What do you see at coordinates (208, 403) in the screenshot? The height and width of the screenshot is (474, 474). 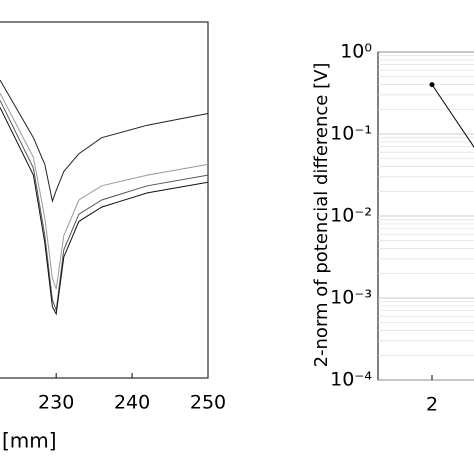 I see `x-tick-label: 250` at bounding box center [208, 403].